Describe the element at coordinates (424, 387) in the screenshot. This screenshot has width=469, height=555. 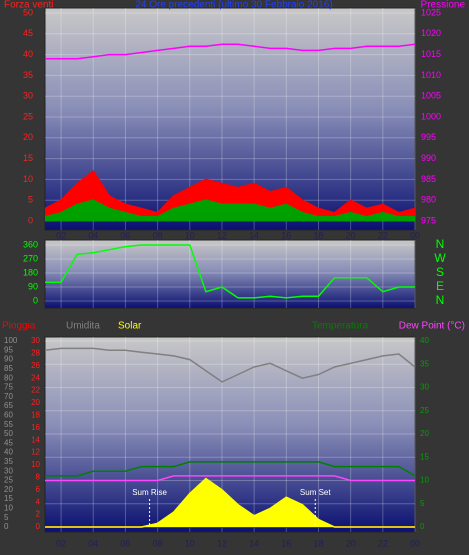
I see `y2-tick-label: 30` at that location.